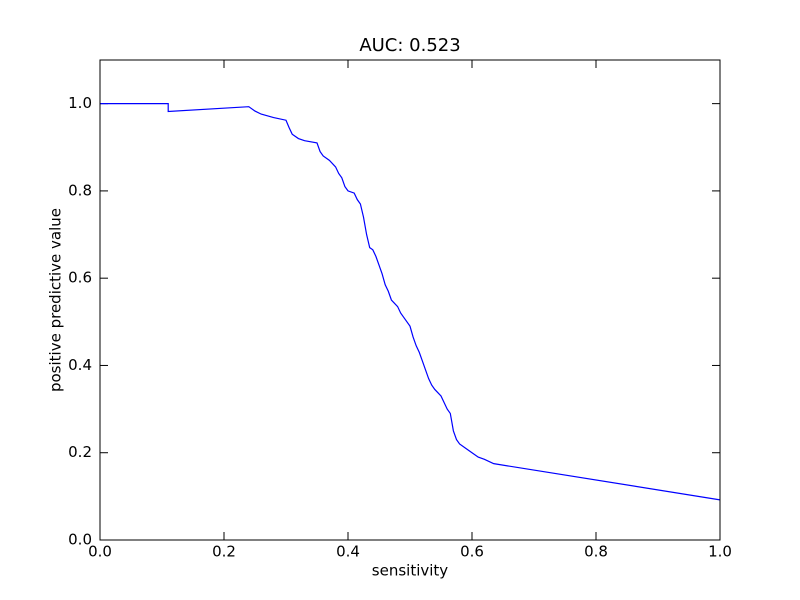  What do you see at coordinates (409, 45) in the screenshot?
I see `chart-title: AUC: 0.523` at bounding box center [409, 45].